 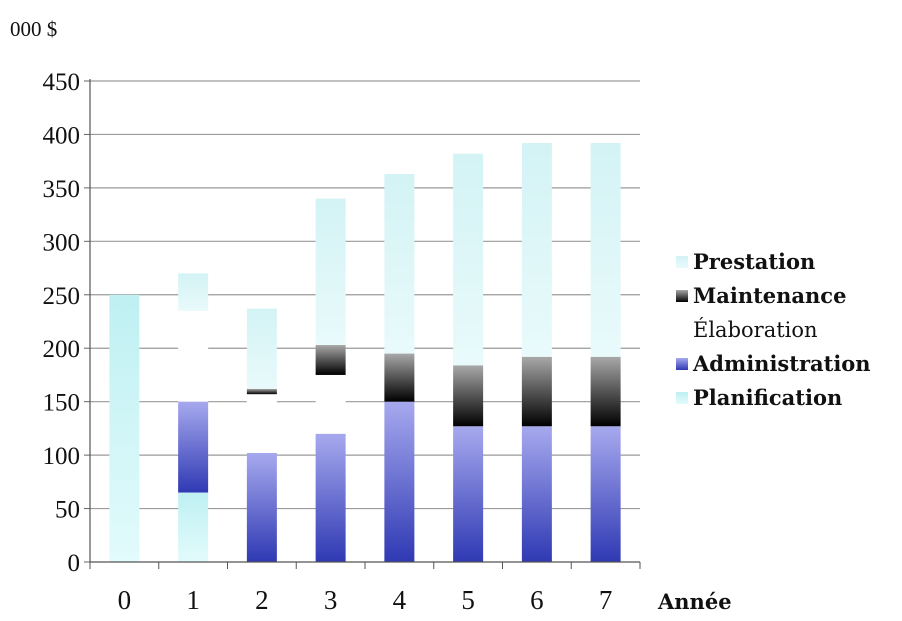 I want to click on y-tick-label: 150, so click(x=62, y=403).